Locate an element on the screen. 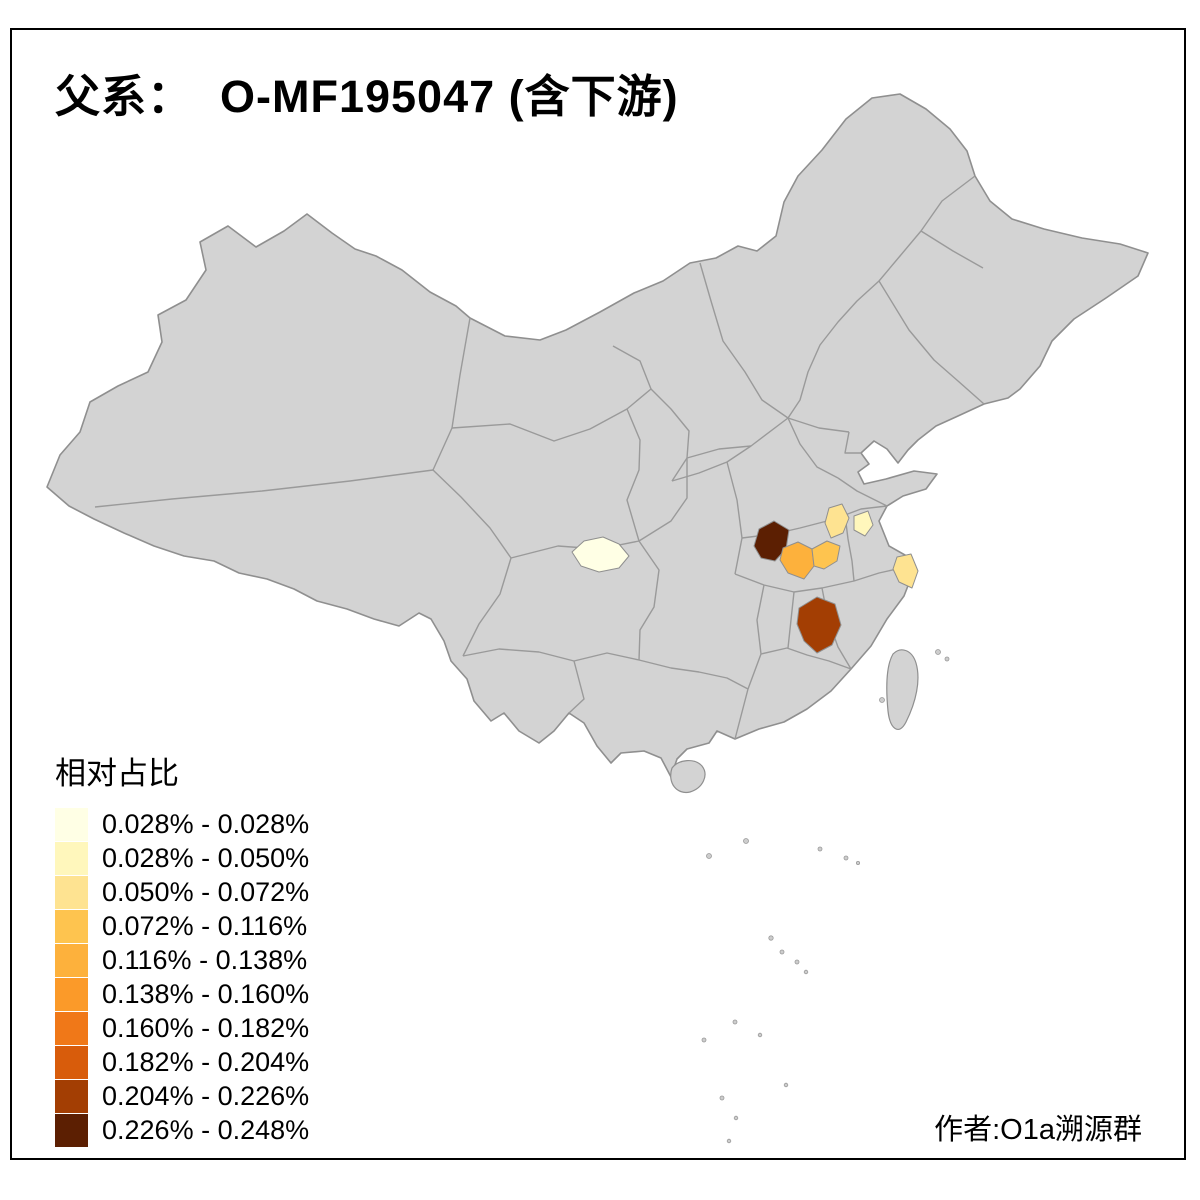  legend-item: 0.138% - 0.160% is located at coordinates (182, 994).